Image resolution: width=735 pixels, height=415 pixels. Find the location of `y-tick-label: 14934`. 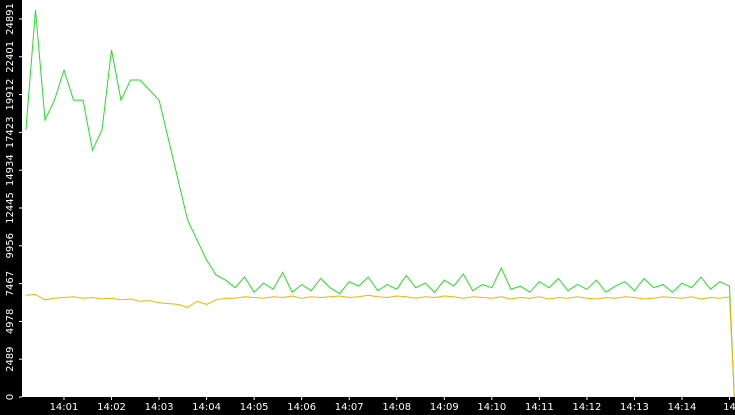

y-tick-label: 14934 is located at coordinates (10, 170).